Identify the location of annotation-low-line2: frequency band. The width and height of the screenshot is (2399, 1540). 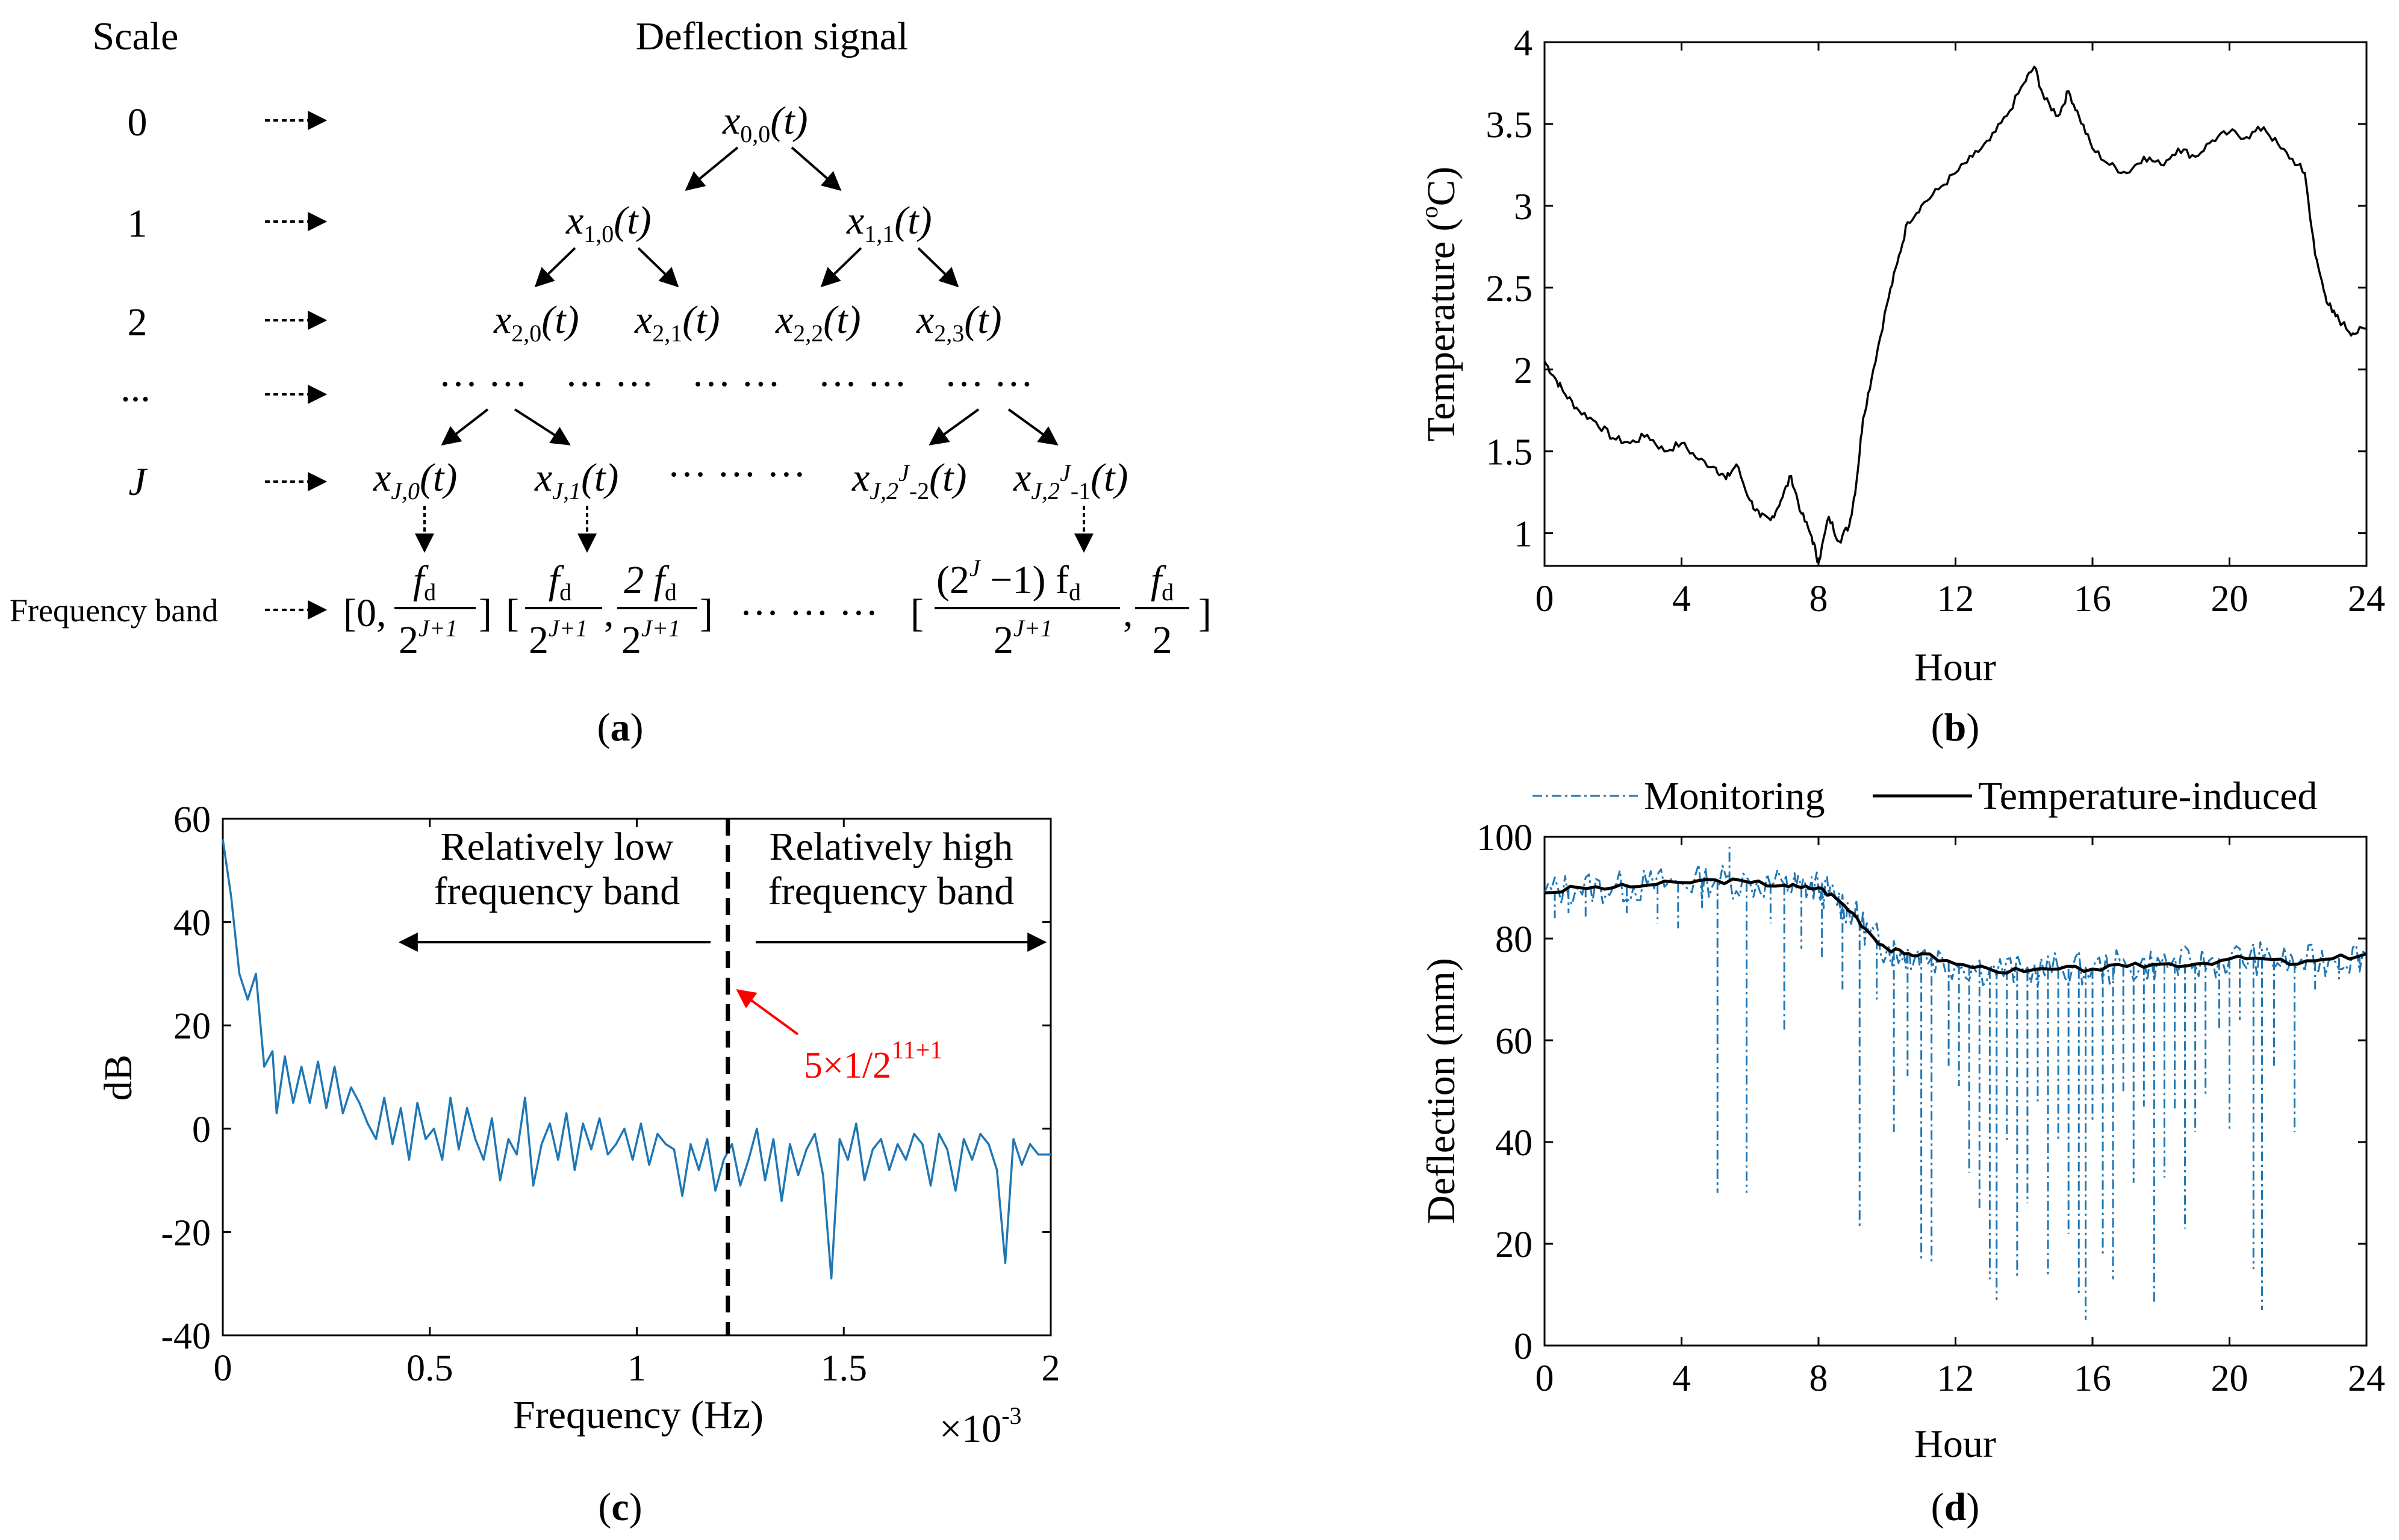
(557, 891).